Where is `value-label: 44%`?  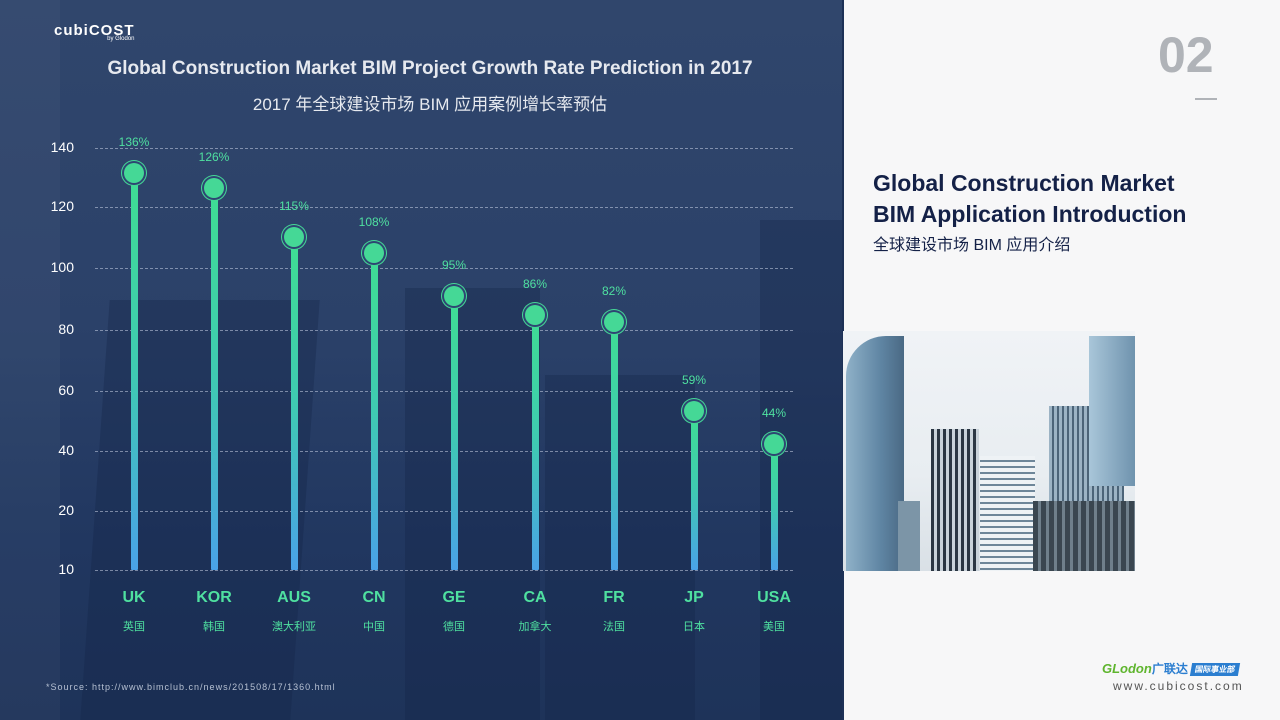
value-label: 44% is located at coordinates (774, 413).